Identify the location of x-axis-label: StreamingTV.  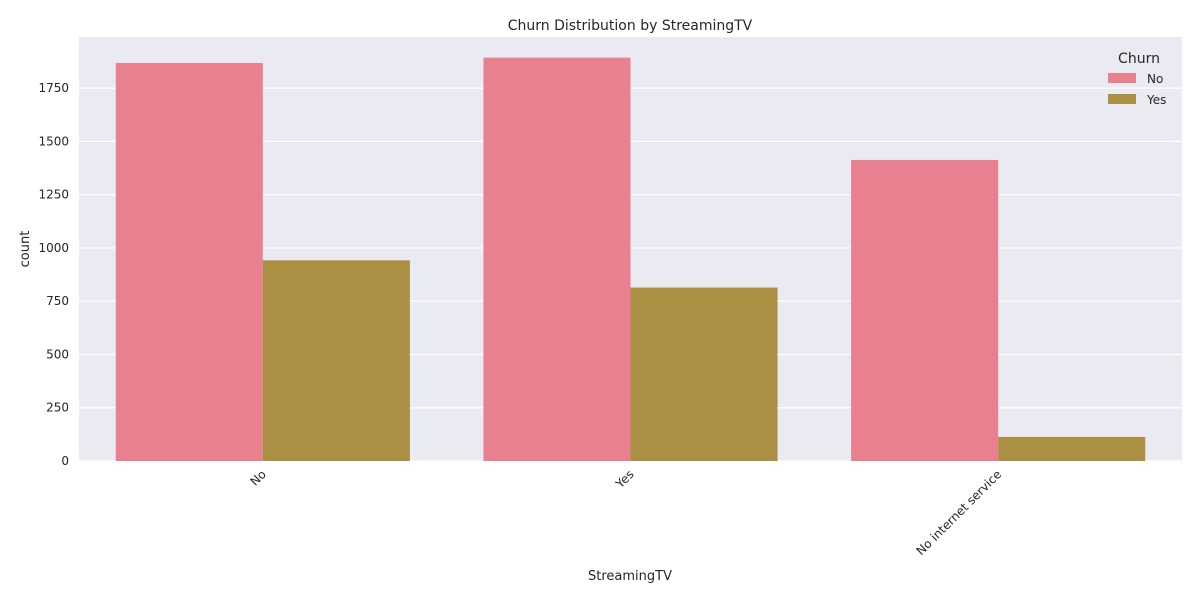
(630, 576).